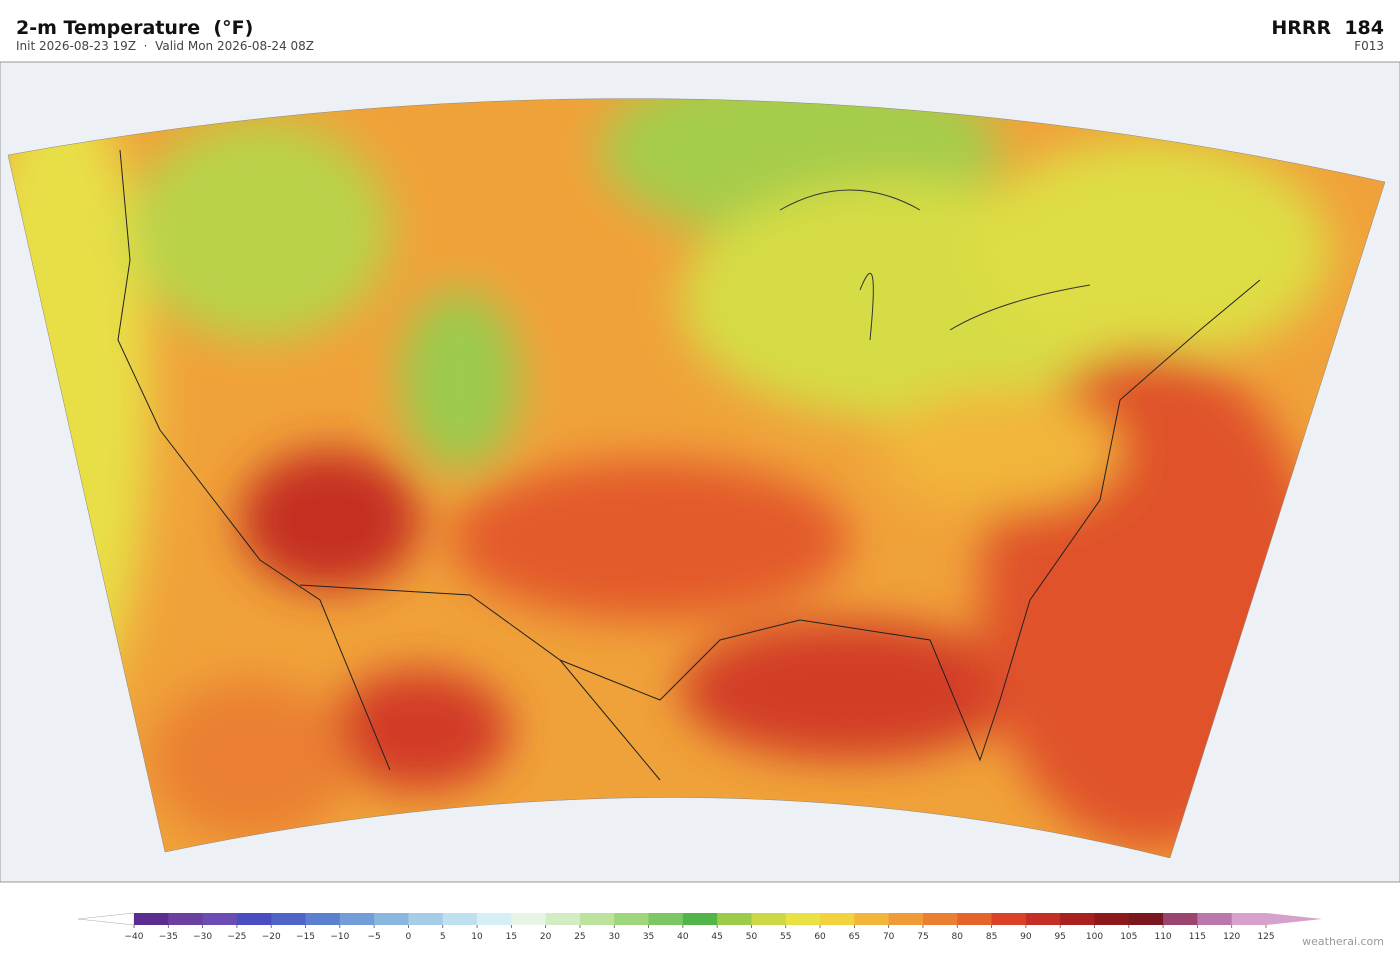  I want to click on colorbar-tick-label: 25, so click(579, 937).